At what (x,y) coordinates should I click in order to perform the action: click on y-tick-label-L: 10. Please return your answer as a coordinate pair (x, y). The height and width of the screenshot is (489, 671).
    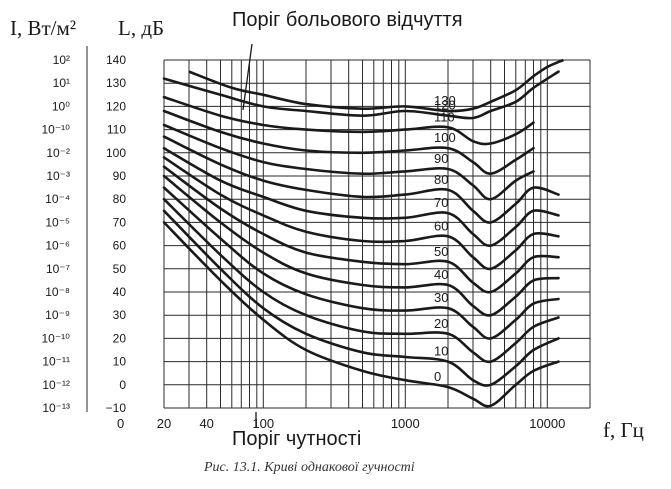
    Looking at the image, I should click on (120, 362).